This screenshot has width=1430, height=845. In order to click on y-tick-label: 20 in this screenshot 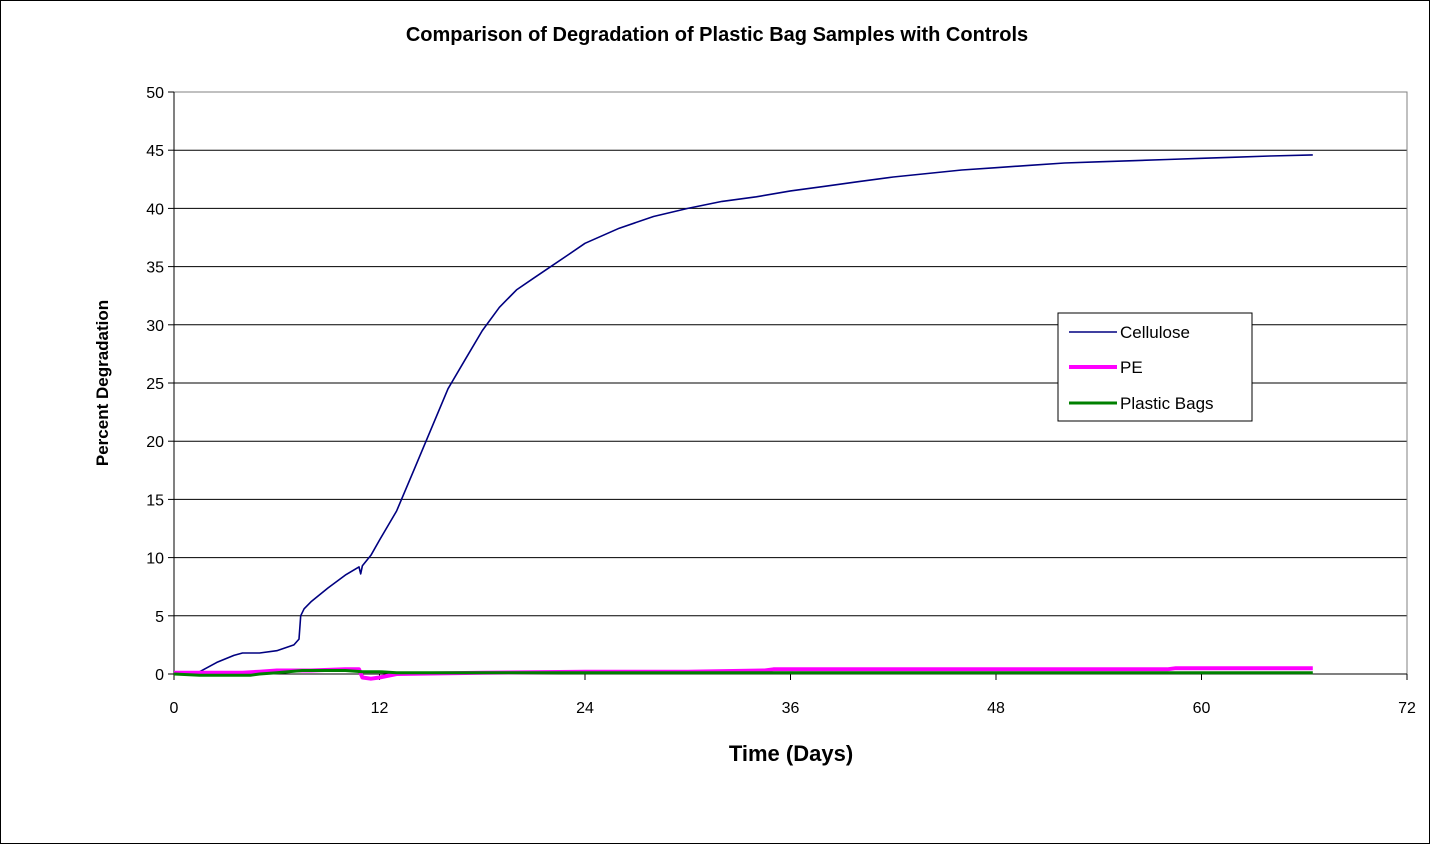, I will do `click(155, 442)`.